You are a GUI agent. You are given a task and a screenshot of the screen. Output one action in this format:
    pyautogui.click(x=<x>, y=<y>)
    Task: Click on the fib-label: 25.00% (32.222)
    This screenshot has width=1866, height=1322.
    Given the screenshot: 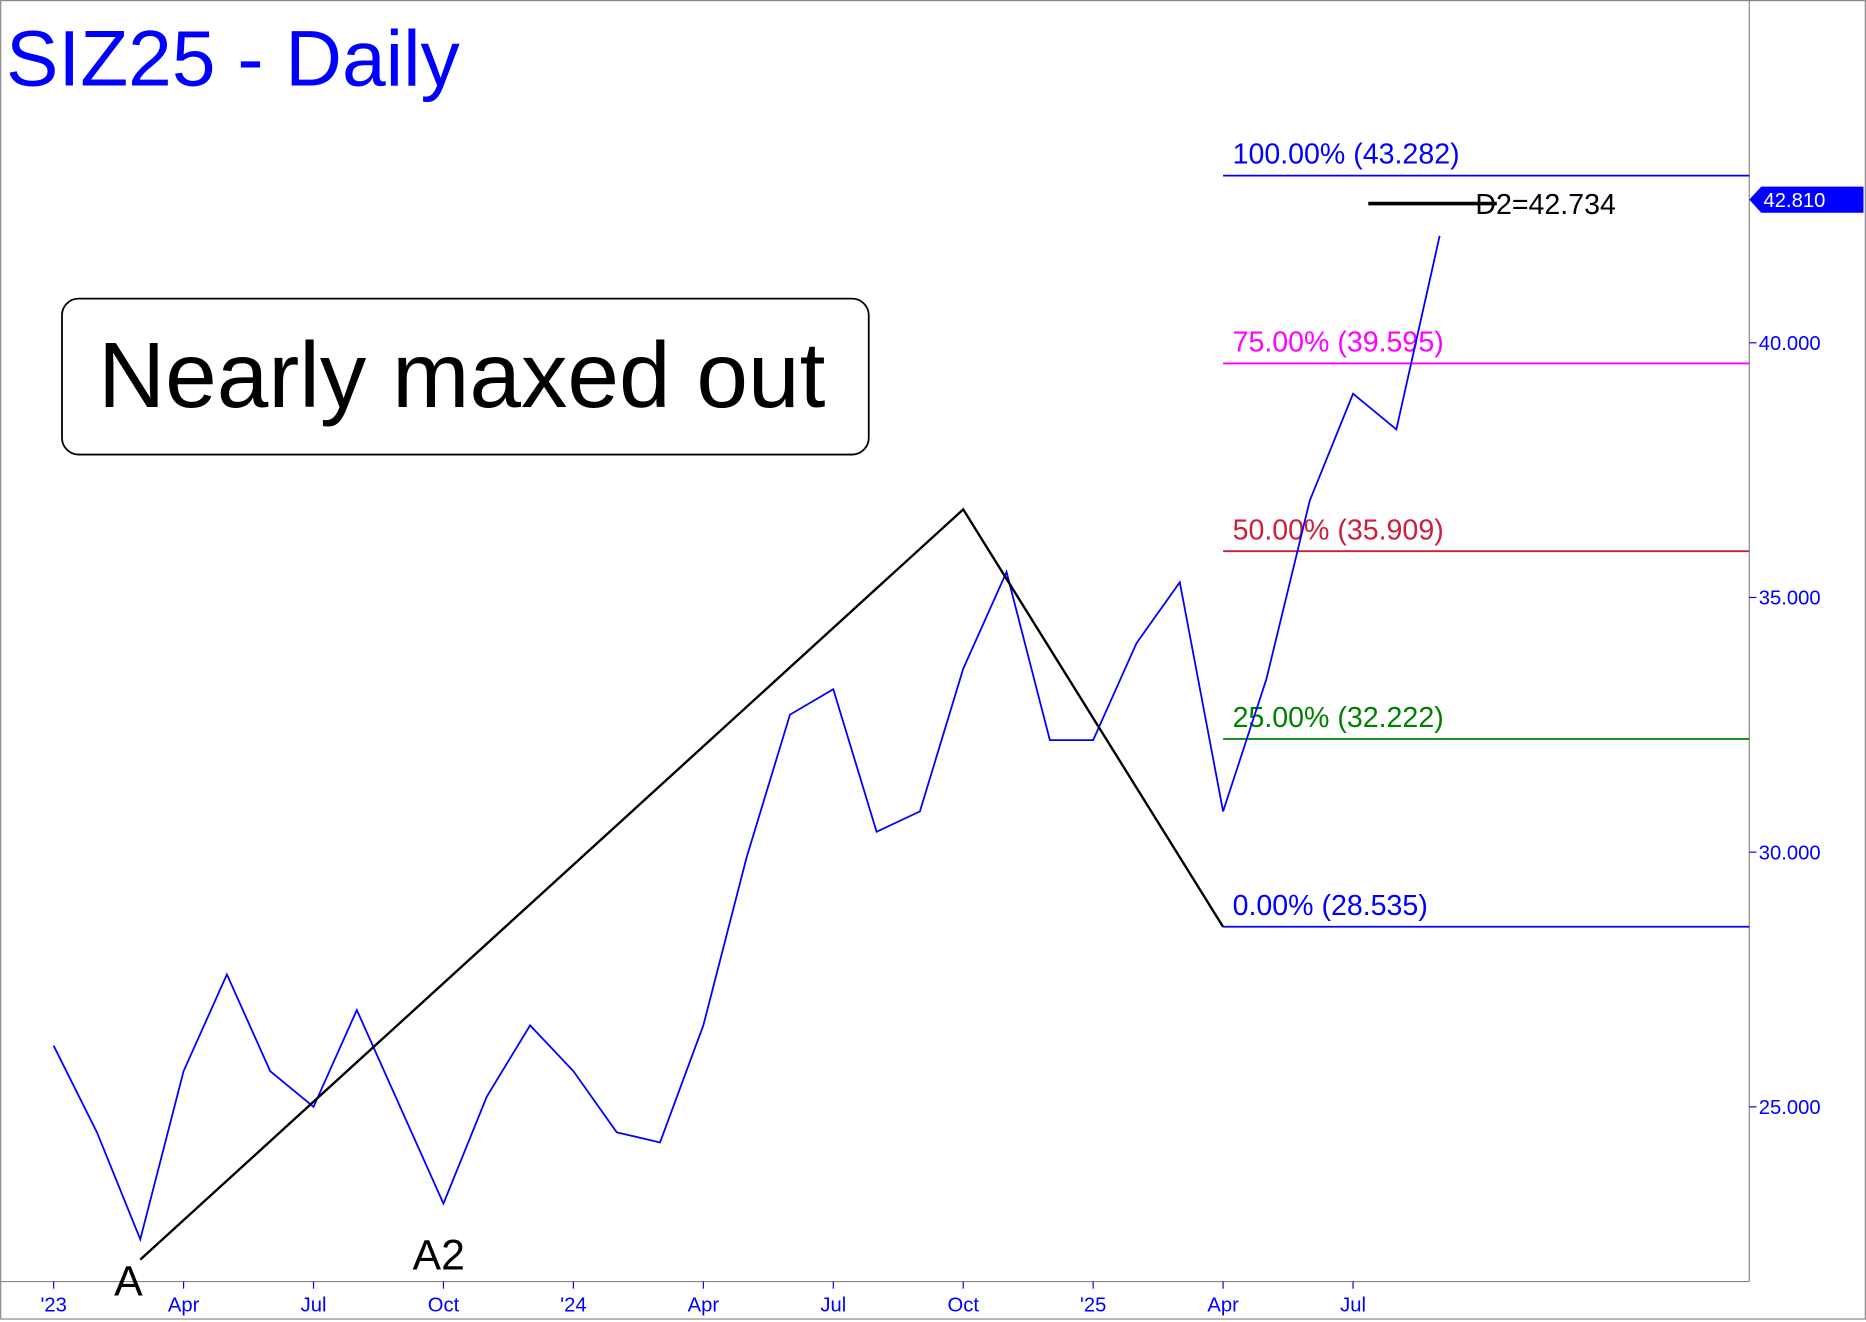 What is the action you would take?
    pyautogui.click(x=1338, y=718)
    